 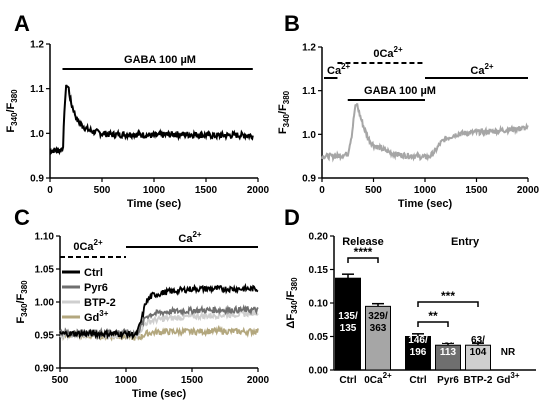 What do you see at coordinates (448, 380) in the screenshot?
I see `panel-d-category-3: Pyr6` at bounding box center [448, 380].